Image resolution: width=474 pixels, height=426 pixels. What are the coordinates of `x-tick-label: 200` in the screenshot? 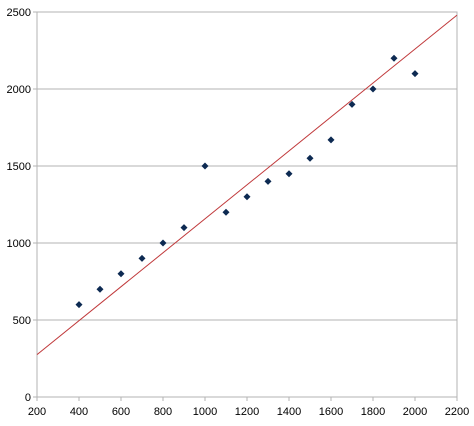 It's located at (37, 412).